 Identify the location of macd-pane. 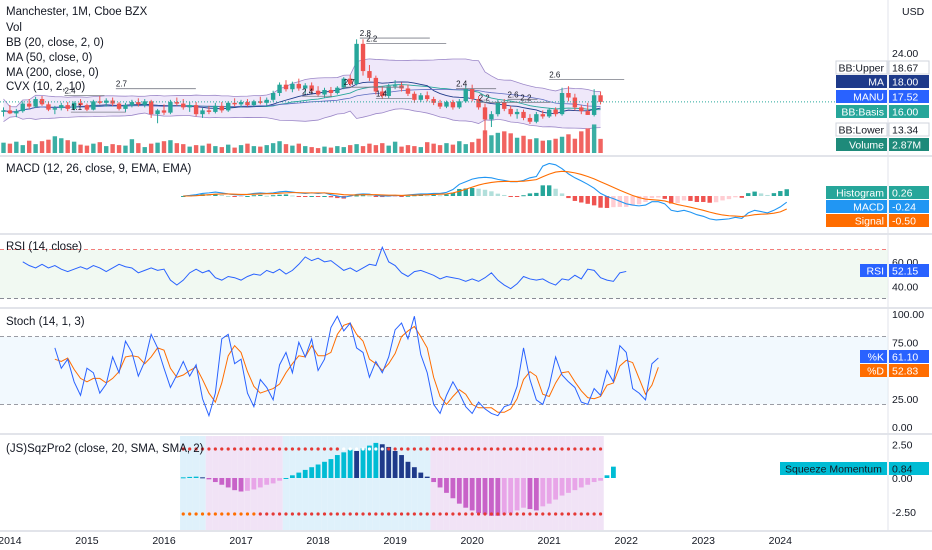
(485, 191).